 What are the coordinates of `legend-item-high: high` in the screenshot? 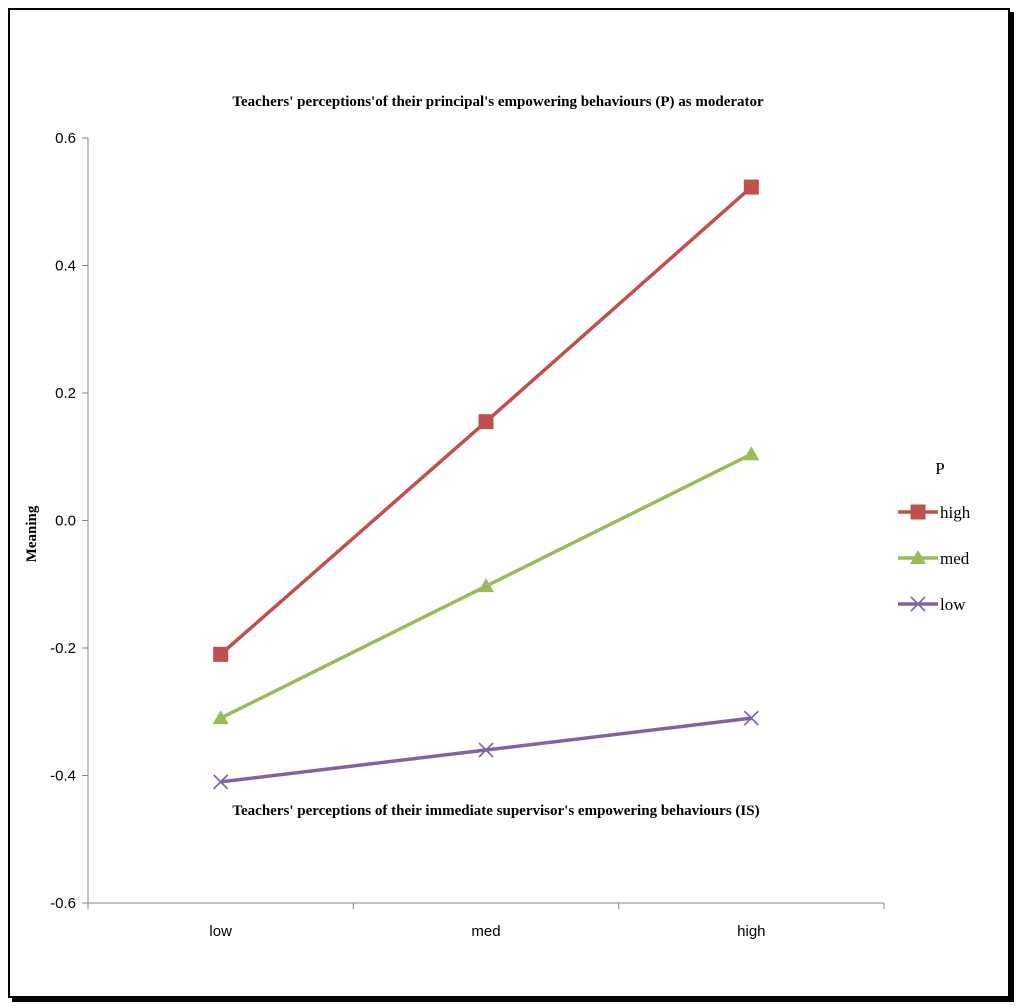 It's located at (934, 512).